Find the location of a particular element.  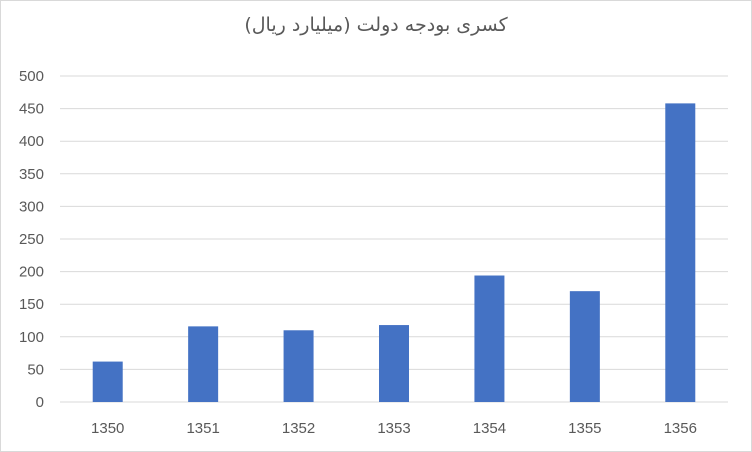

y-tick-label: 50 is located at coordinates (35, 369).